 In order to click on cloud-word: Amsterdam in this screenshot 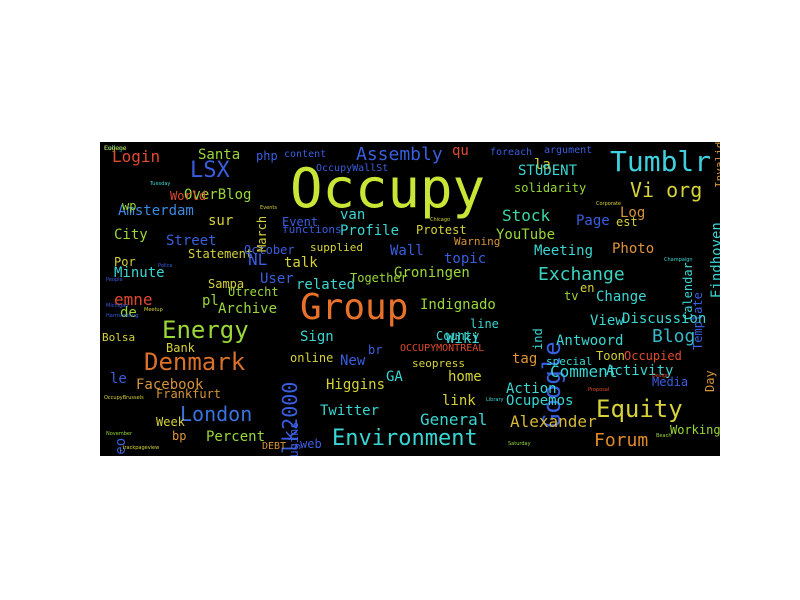, I will do `click(156, 211)`.